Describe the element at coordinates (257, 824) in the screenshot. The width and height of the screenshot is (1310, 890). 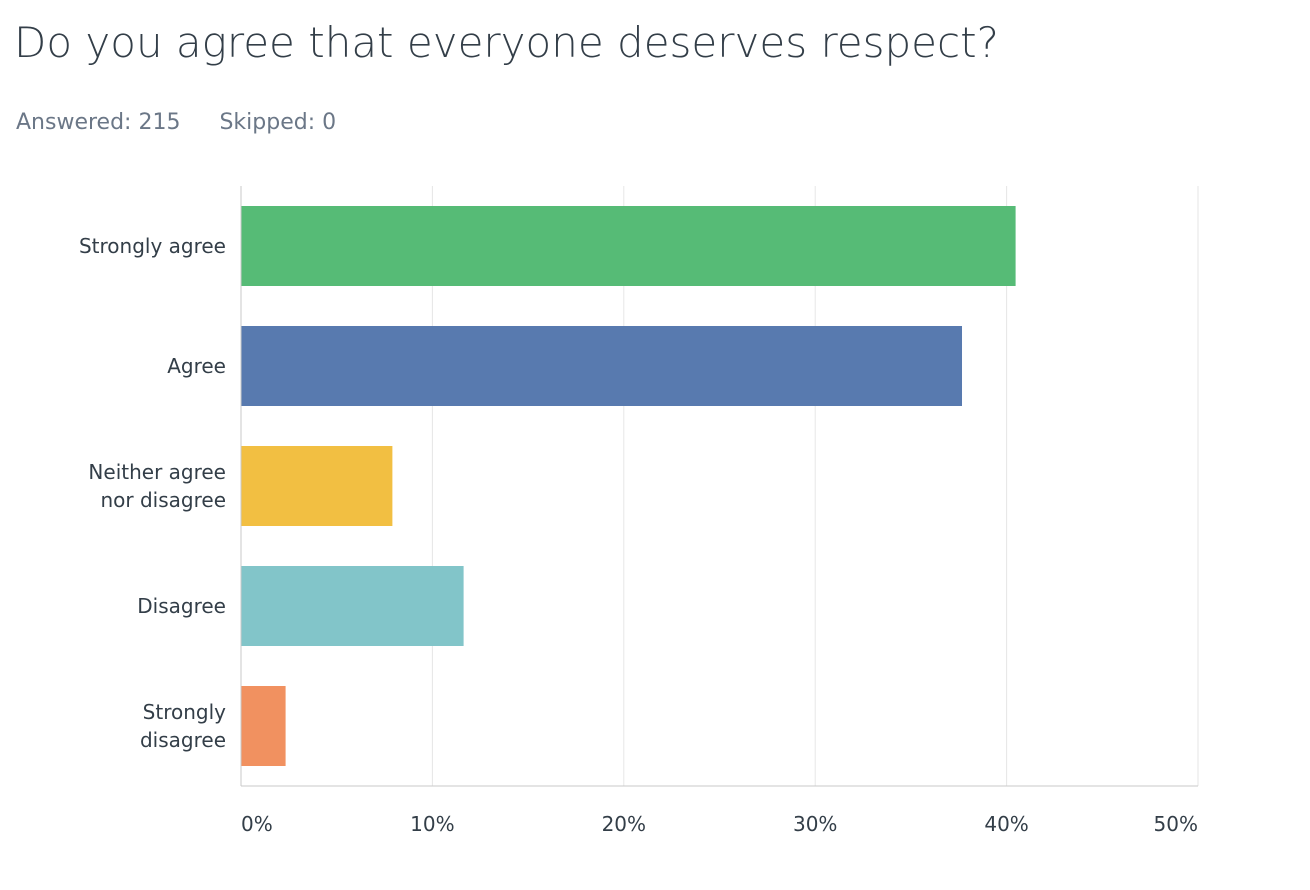
I see `x-tick-label: 0%` at that location.